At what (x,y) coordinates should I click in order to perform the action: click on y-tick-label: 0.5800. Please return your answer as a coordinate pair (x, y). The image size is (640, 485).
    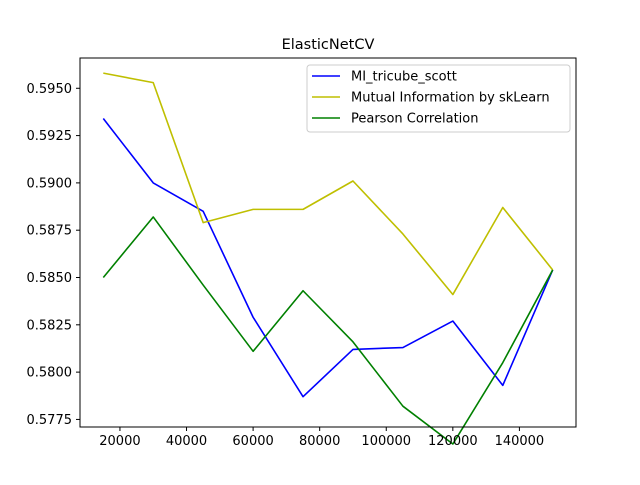
    Looking at the image, I should click on (50, 373).